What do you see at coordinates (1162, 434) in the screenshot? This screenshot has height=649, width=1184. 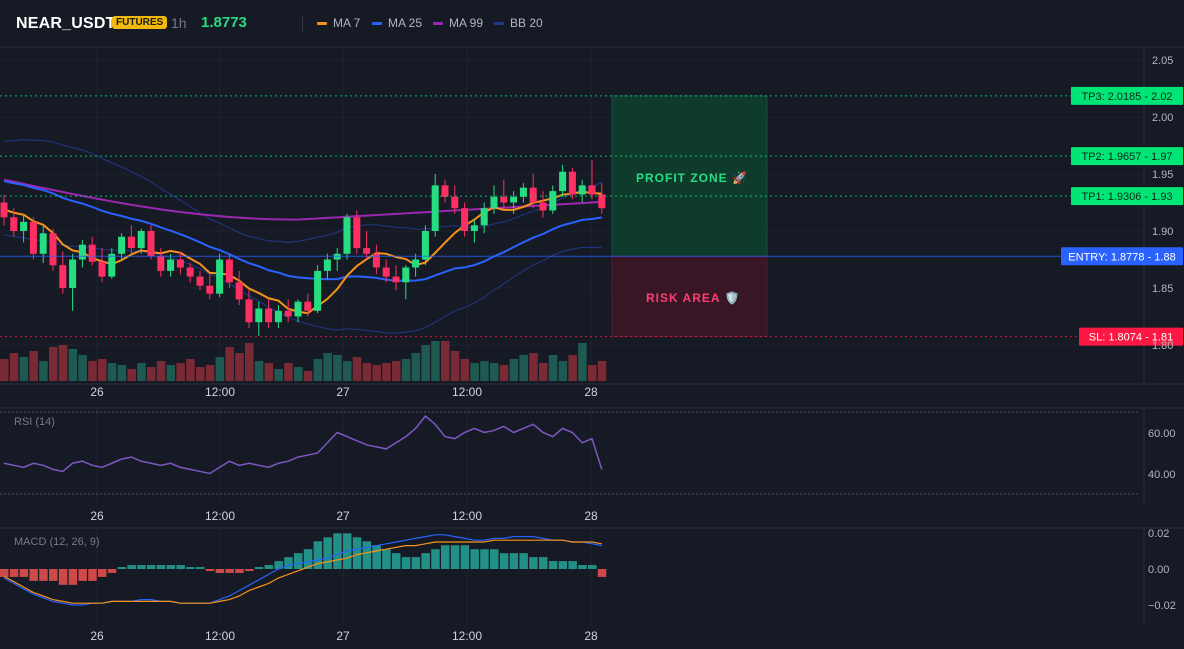 I see `rsi-tick-60: 60.00` at bounding box center [1162, 434].